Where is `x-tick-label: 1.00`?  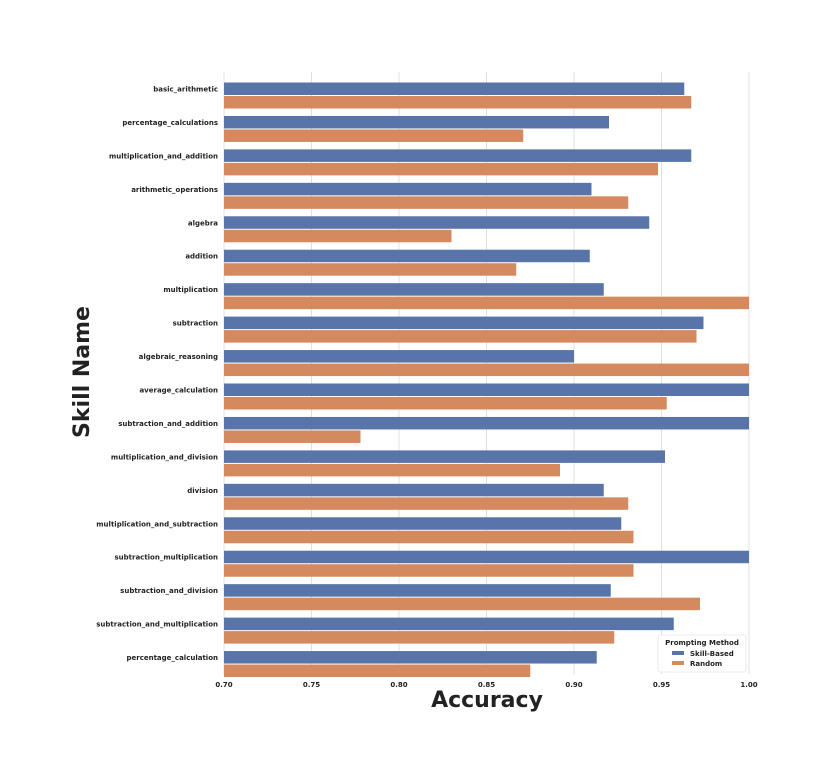 x-tick-label: 1.00 is located at coordinates (748, 685).